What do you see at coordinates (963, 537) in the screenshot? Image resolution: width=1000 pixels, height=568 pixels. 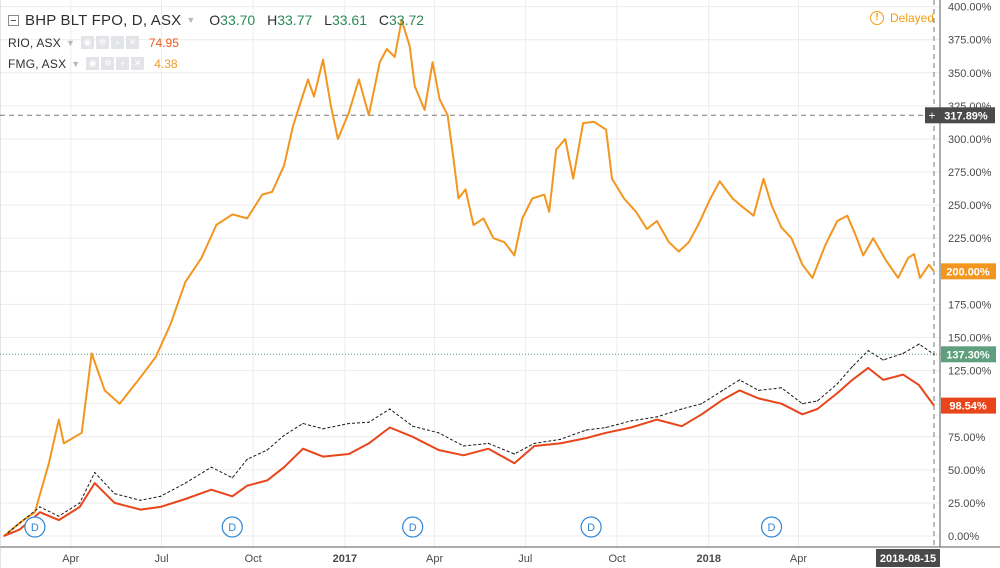 I see `y-tick-label: 0.00%` at bounding box center [963, 537].